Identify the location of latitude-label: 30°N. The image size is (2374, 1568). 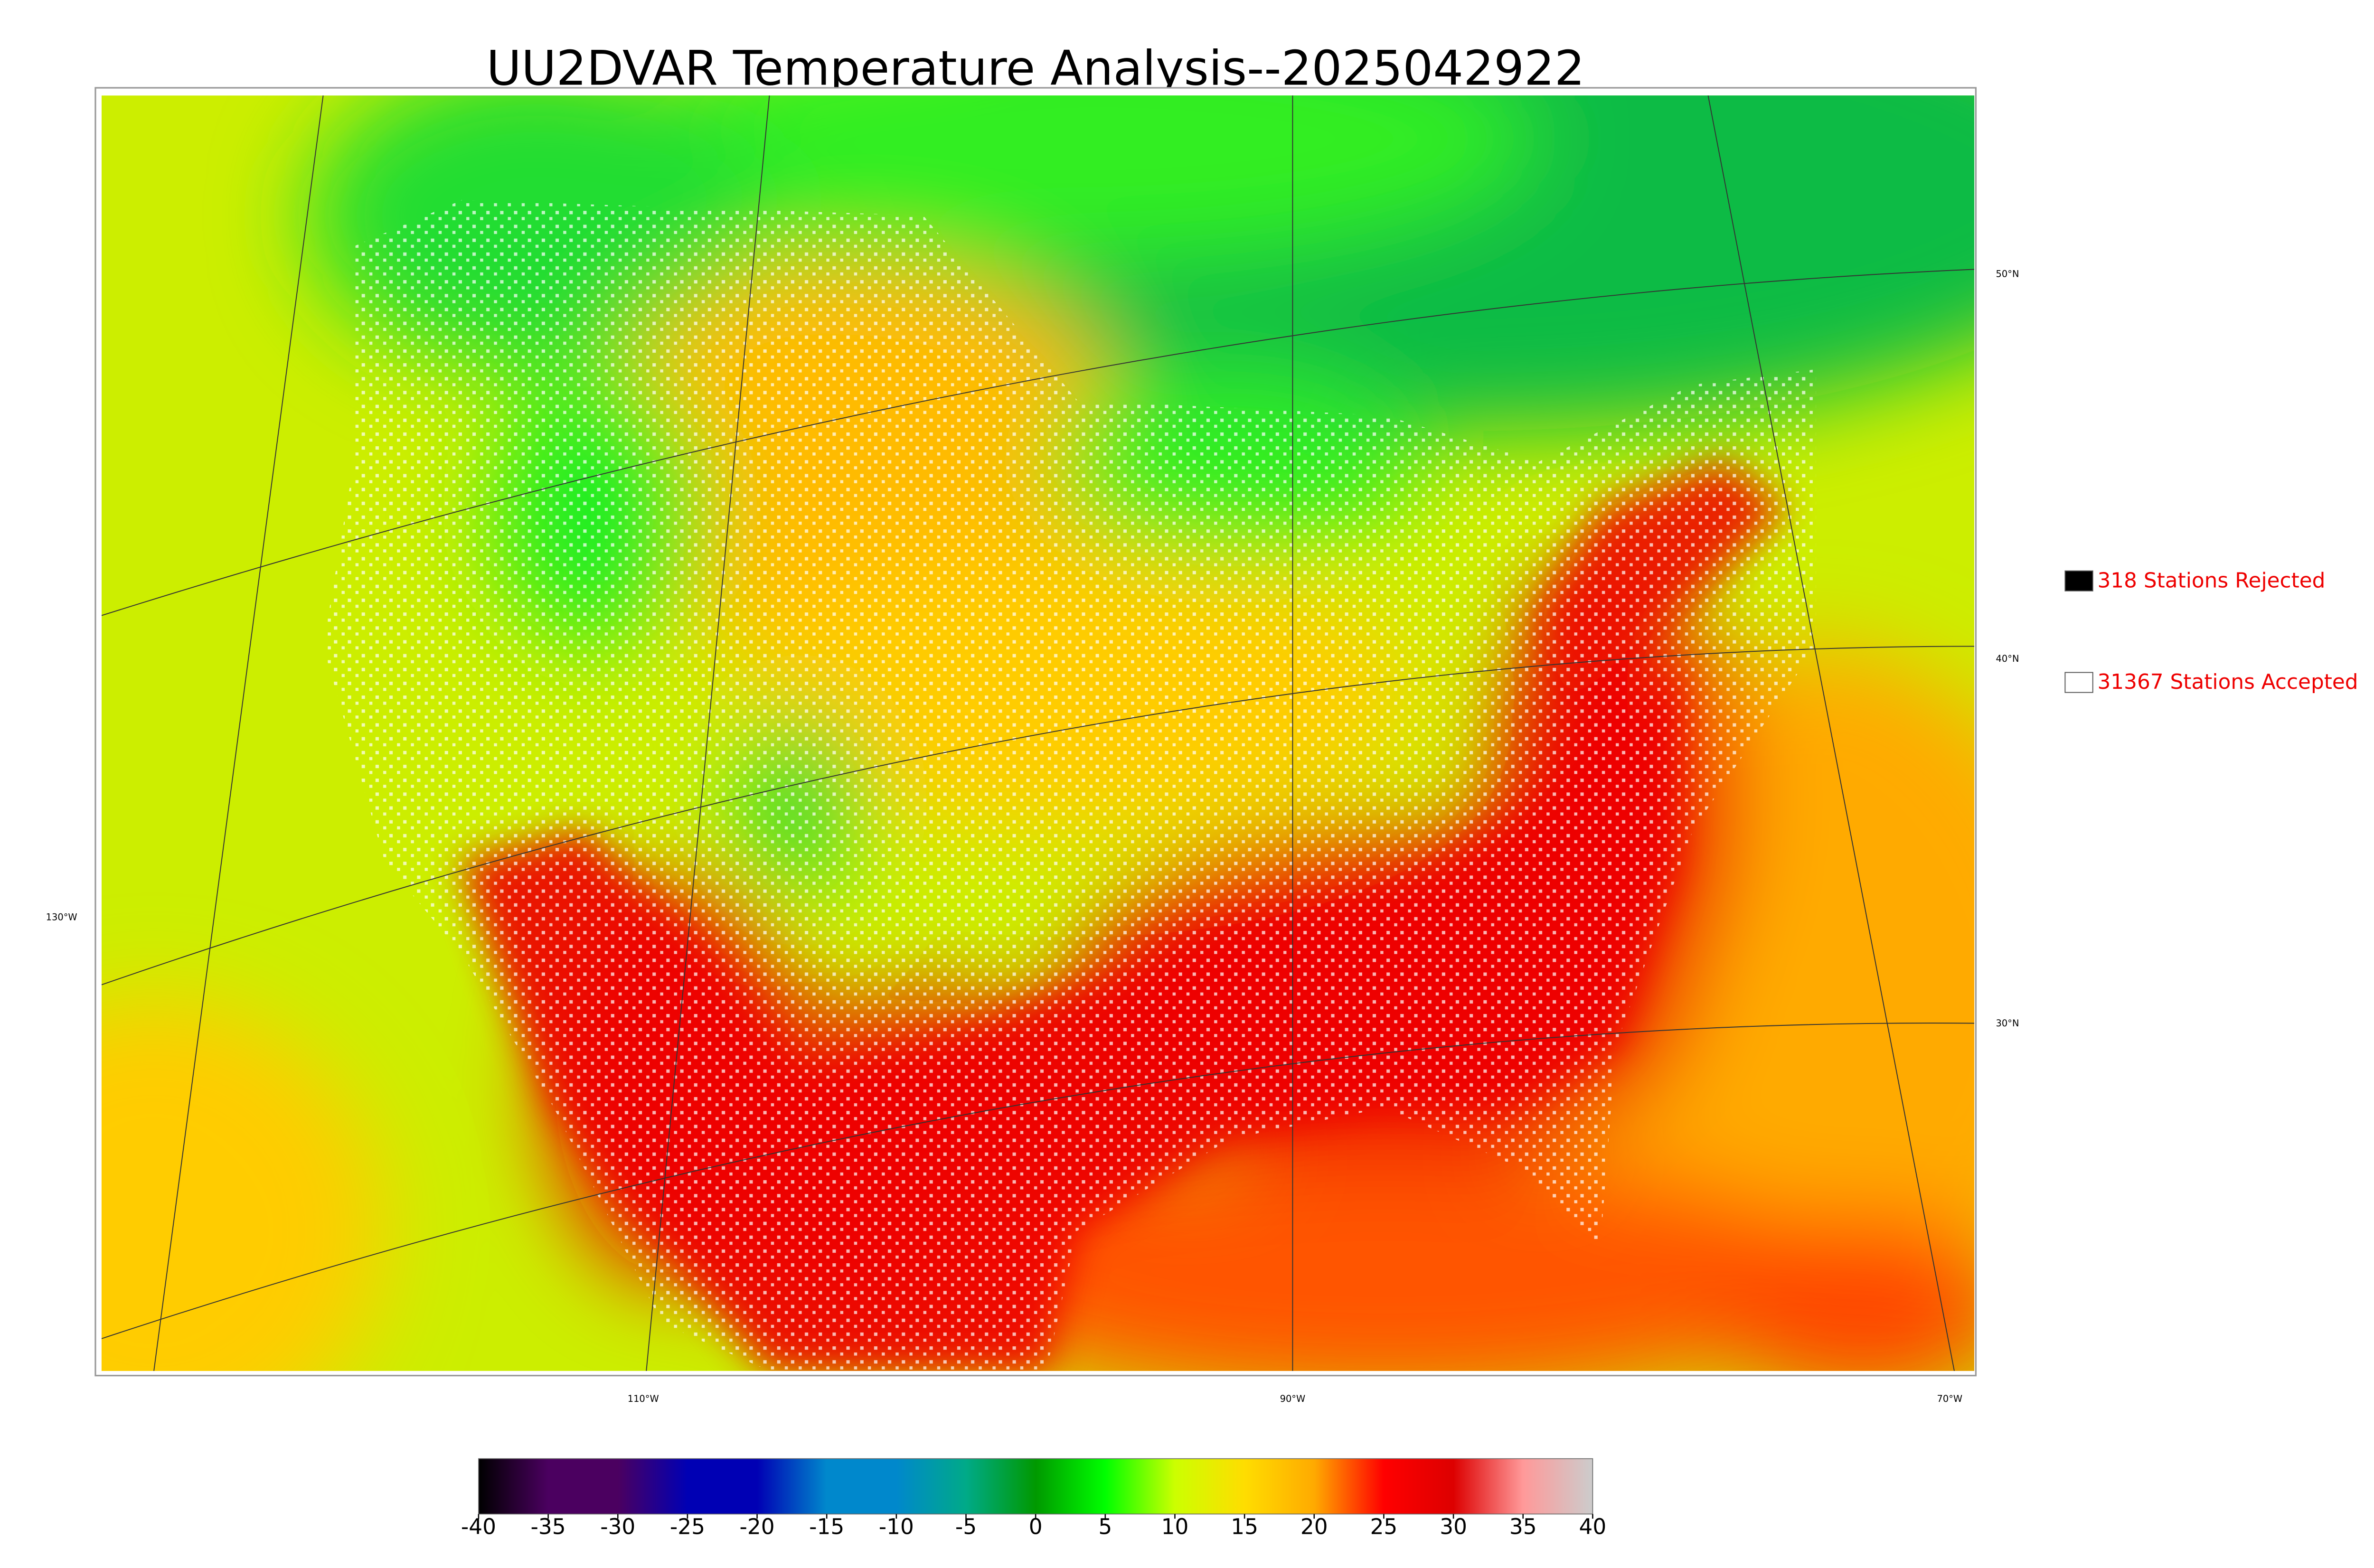
(2007, 1024).